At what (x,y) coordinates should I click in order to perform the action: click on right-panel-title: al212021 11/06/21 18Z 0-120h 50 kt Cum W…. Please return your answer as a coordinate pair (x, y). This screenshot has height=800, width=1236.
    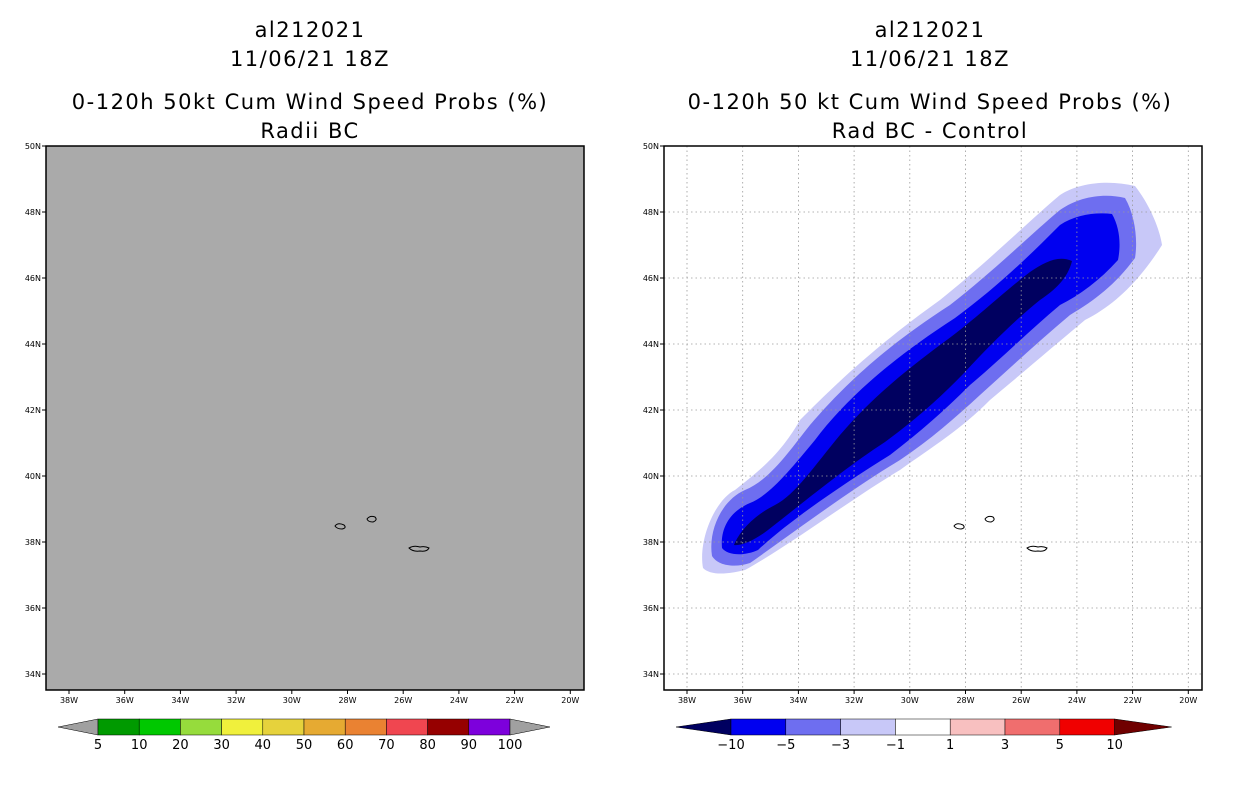
    Looking at the image, I should click on (930, 81).